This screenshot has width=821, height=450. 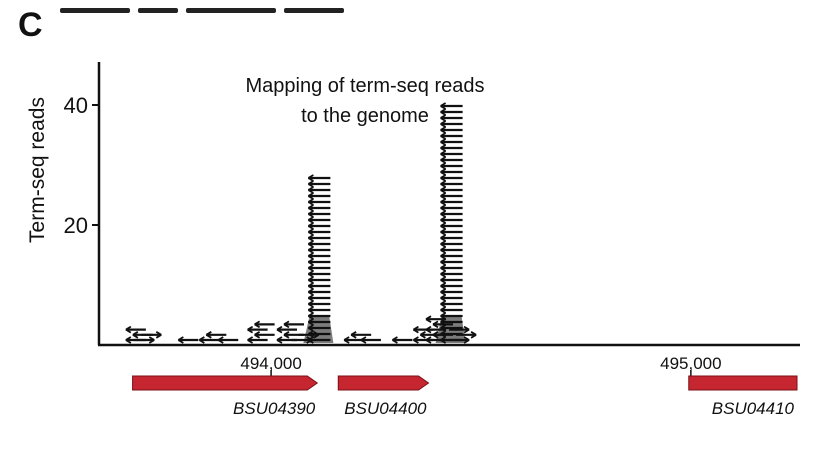 I want to click on y-tick-label: 20, so click(x=76, y=225).